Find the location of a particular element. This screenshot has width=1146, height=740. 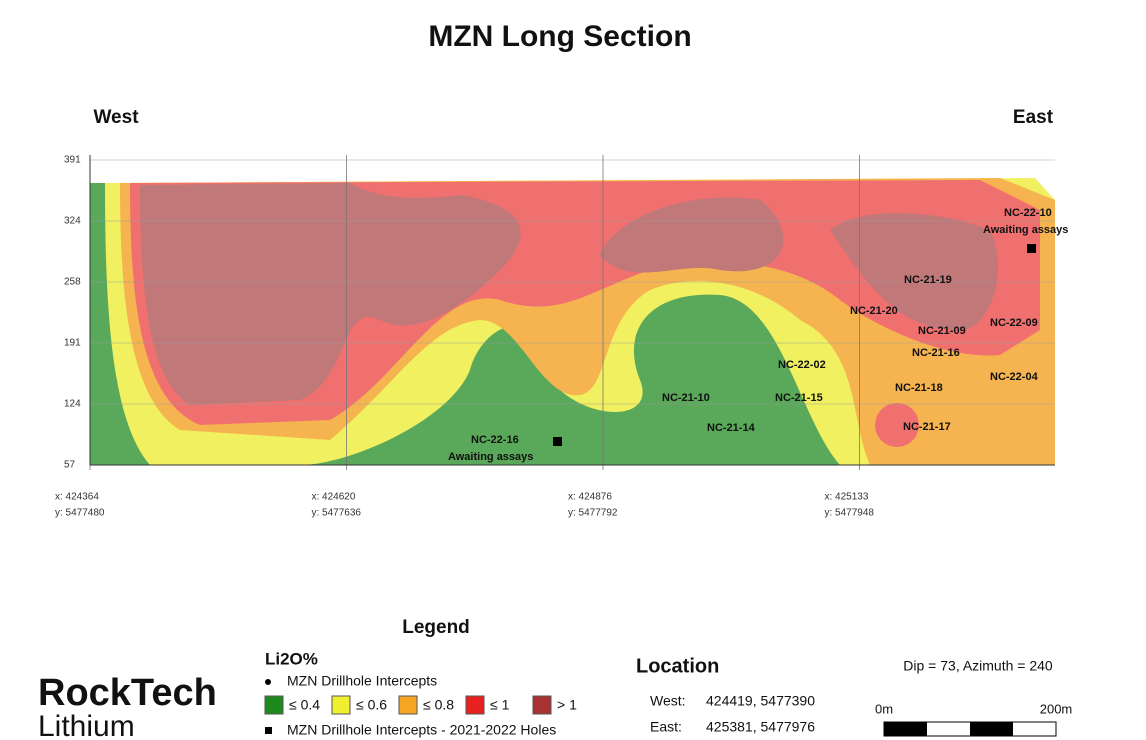

hole-label: NC-22-09 is located at coordinates (1014, 323).